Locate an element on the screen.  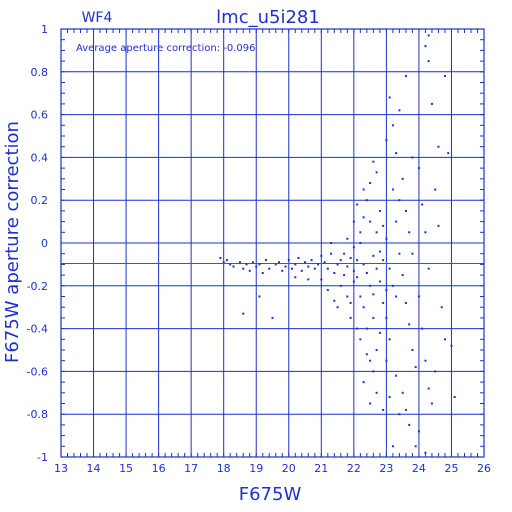
y-tick-label: -1 is located at coordinates (42, 457).